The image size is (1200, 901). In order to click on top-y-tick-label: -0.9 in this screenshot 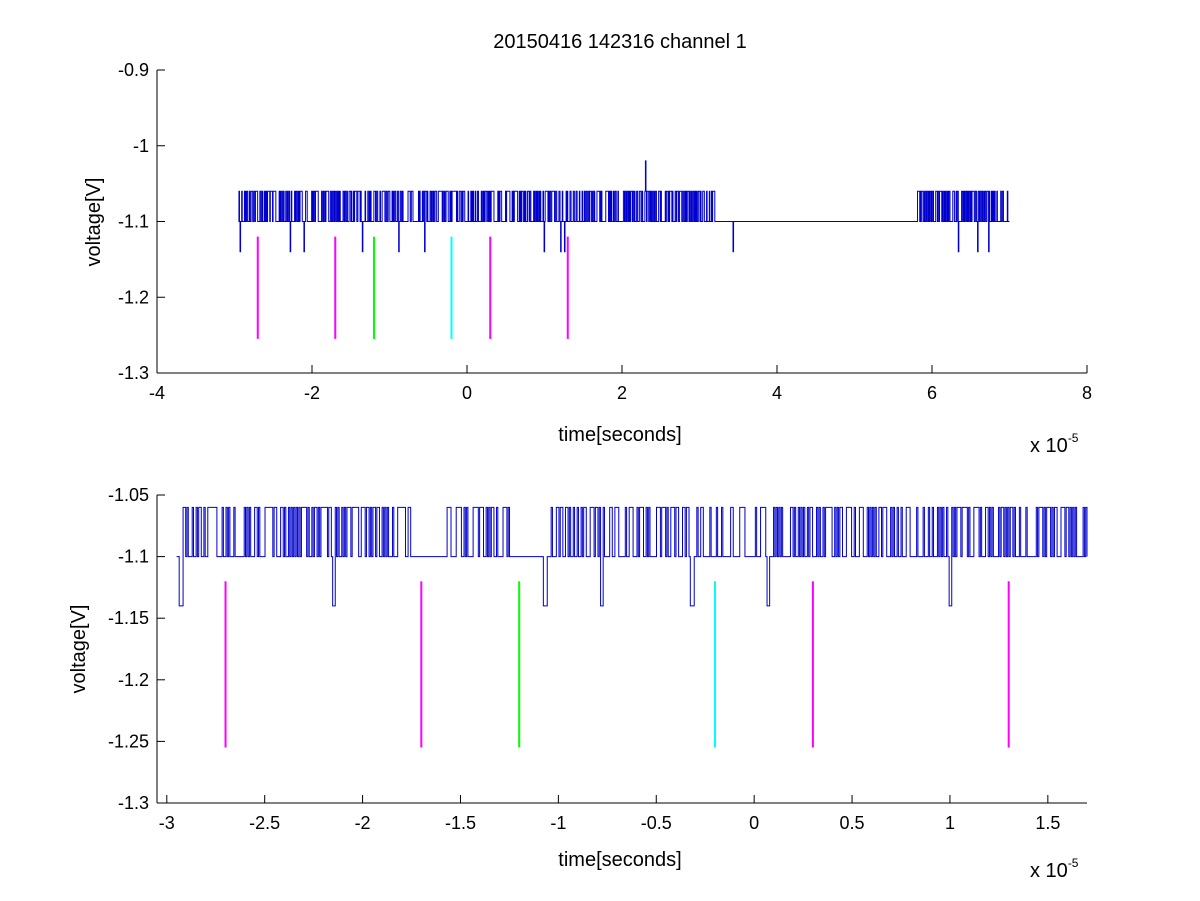, I will do `click(133, 70)`.